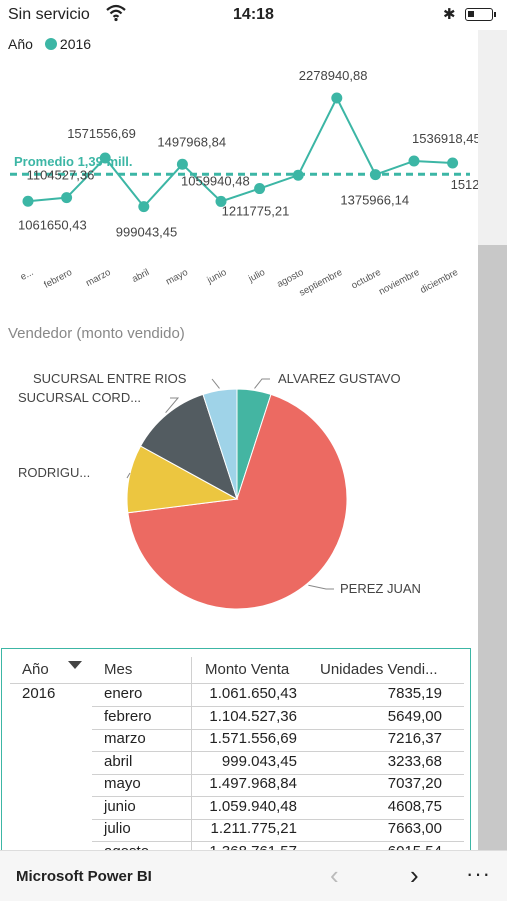 The height and width of the screenshot is (901, 507). I want to click on clock: 14:18, so click(253, 14).